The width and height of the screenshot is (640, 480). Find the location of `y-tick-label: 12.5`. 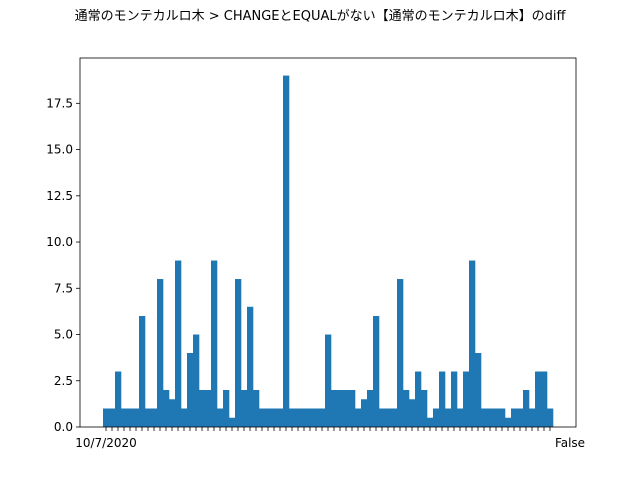

y-tick-label: 12.5 is located at coordinates (59, 196).